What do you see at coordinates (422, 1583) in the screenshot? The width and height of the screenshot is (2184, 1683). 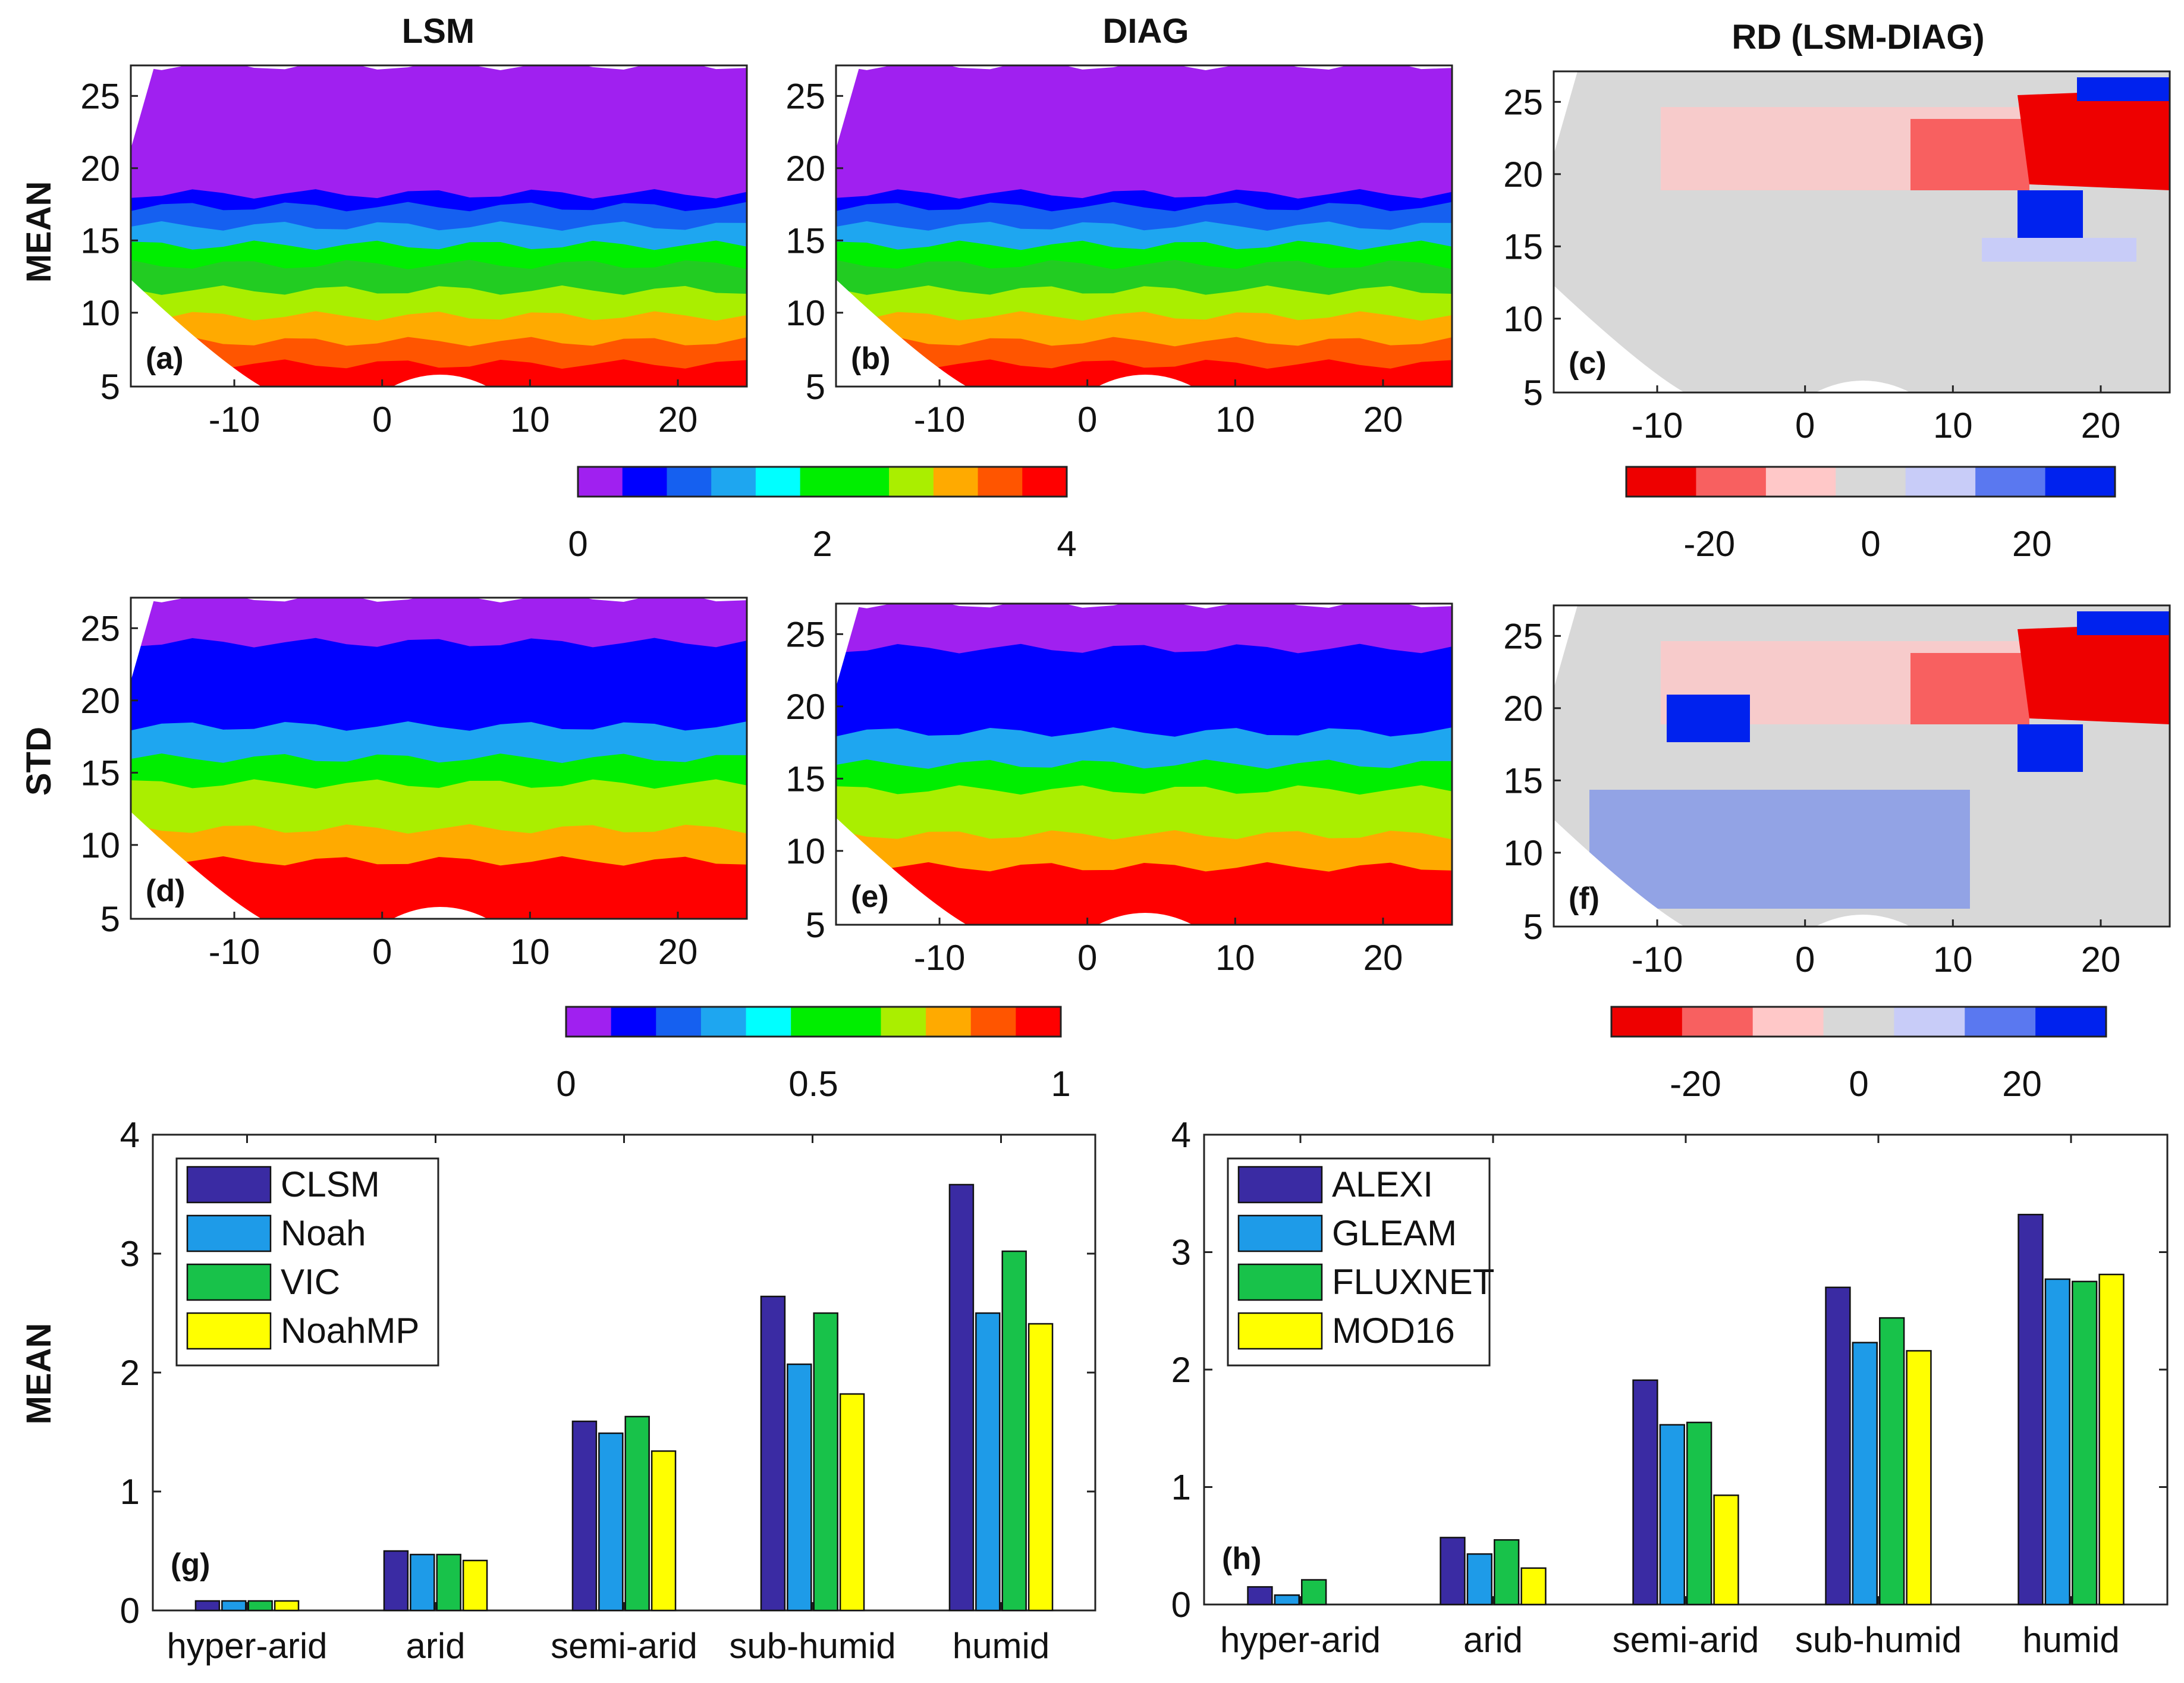 I see `bar-noah-arid` at bounding box center [422, 1583].